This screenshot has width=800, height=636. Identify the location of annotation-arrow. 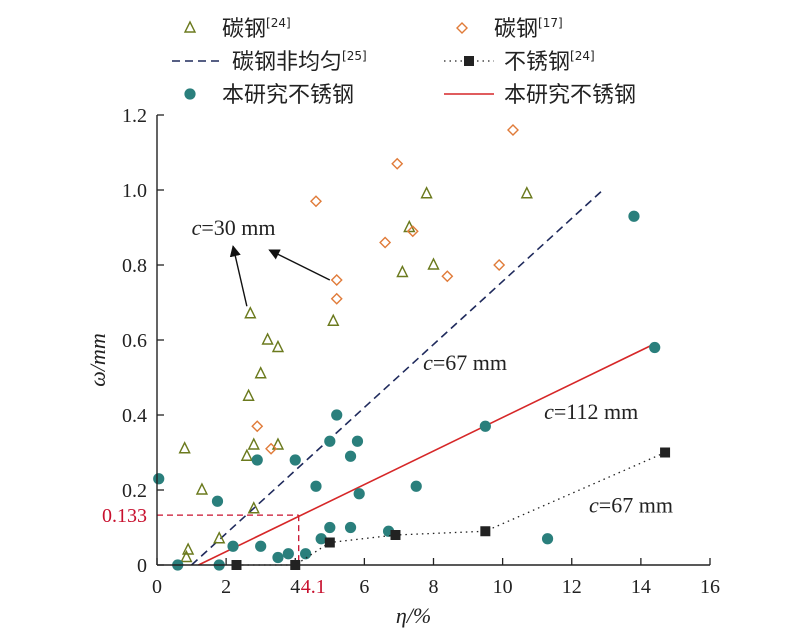
(238, 276).